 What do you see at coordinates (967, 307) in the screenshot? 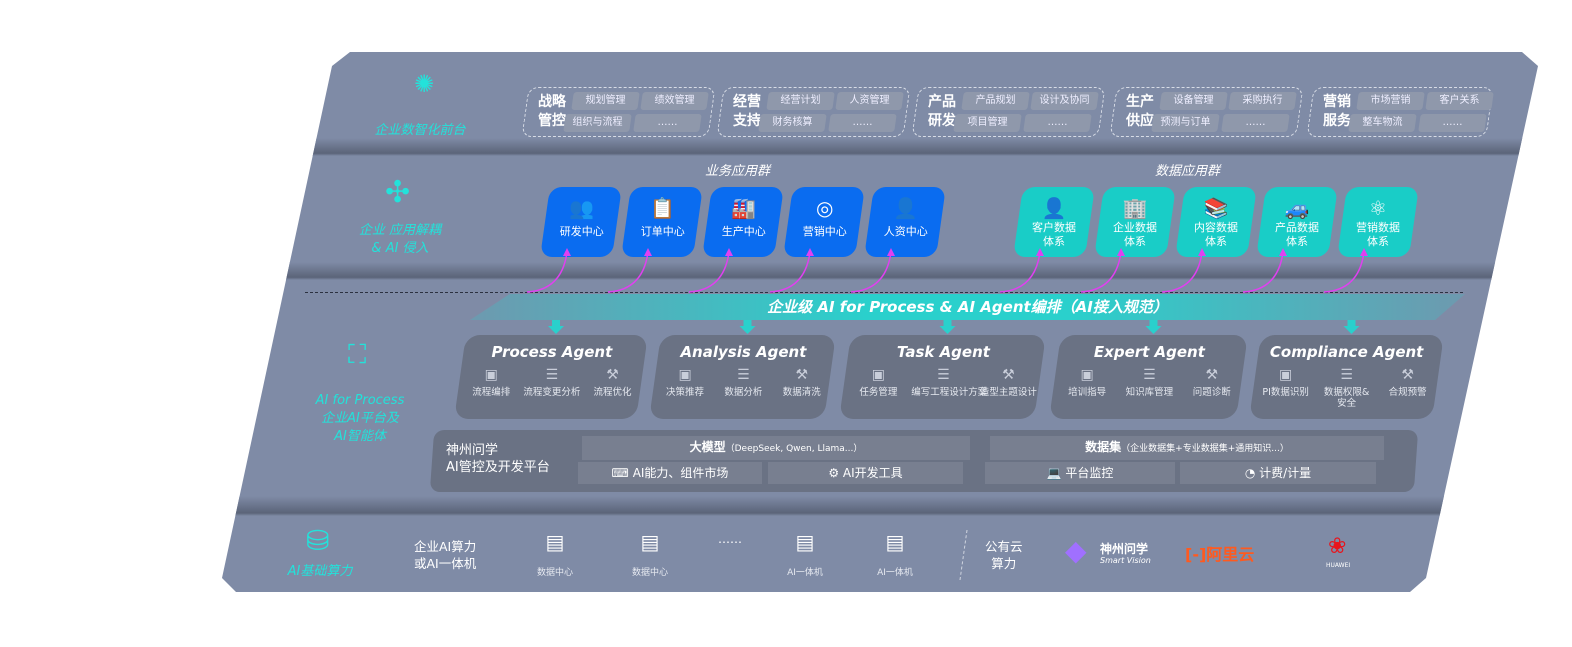
I see `orchestration-title: 企业级 AI for Process & AI Agent编排（AI接入规范）` at bounding box center [967, 307].